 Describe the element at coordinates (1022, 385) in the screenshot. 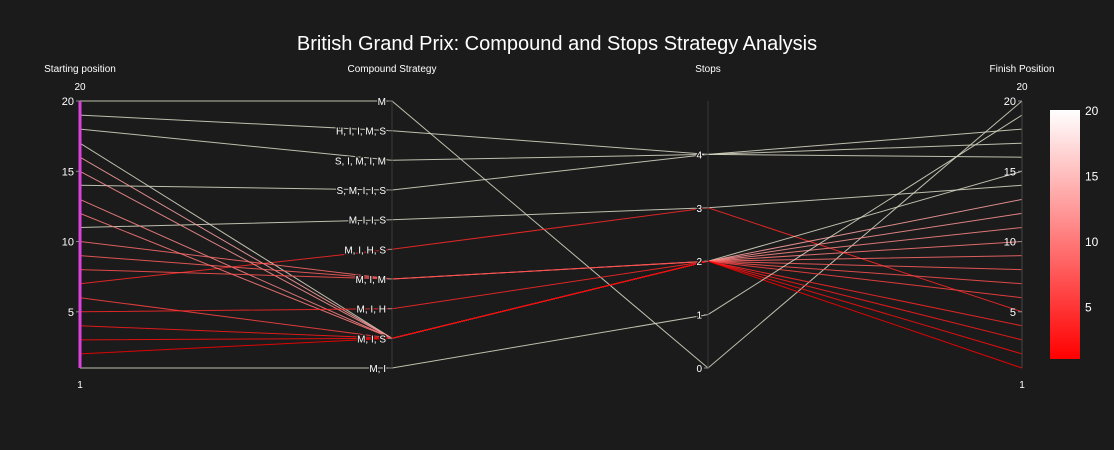

I see `axis-bottom-label-3: 1` at that location.